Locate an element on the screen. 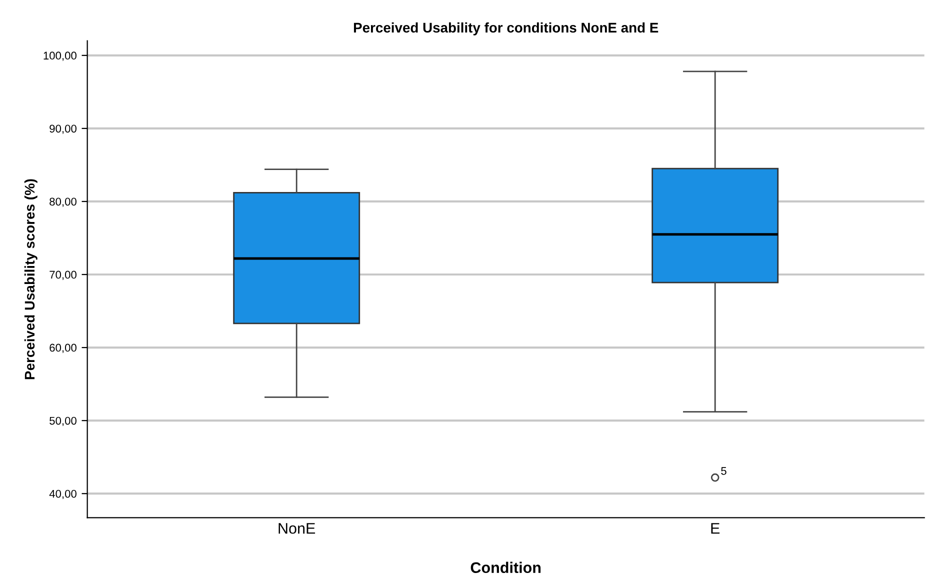 The image size is (929, 583). y-tick-label: 60,00 is located at coordinates (63, 348).